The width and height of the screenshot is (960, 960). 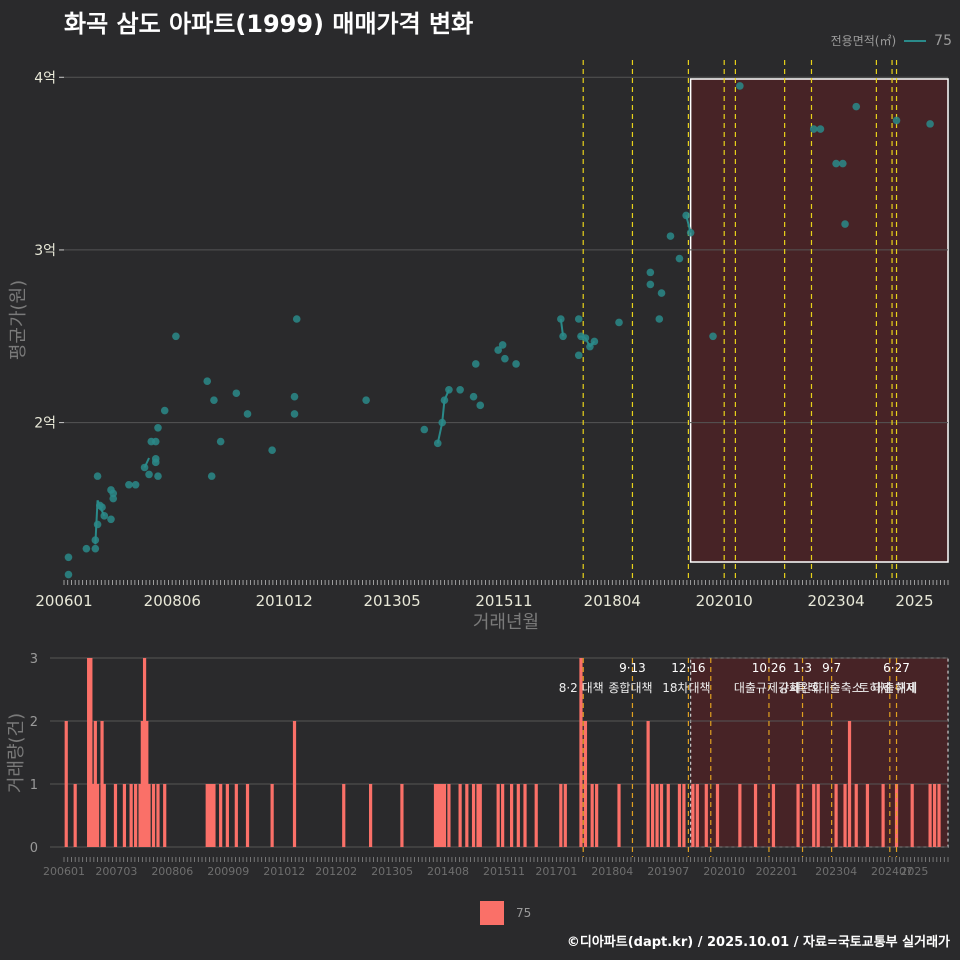 What do you see at coordinates (892, 871) in the screenshot?
I see `x-tick-label: 202407` at bounding box center [892, 871].